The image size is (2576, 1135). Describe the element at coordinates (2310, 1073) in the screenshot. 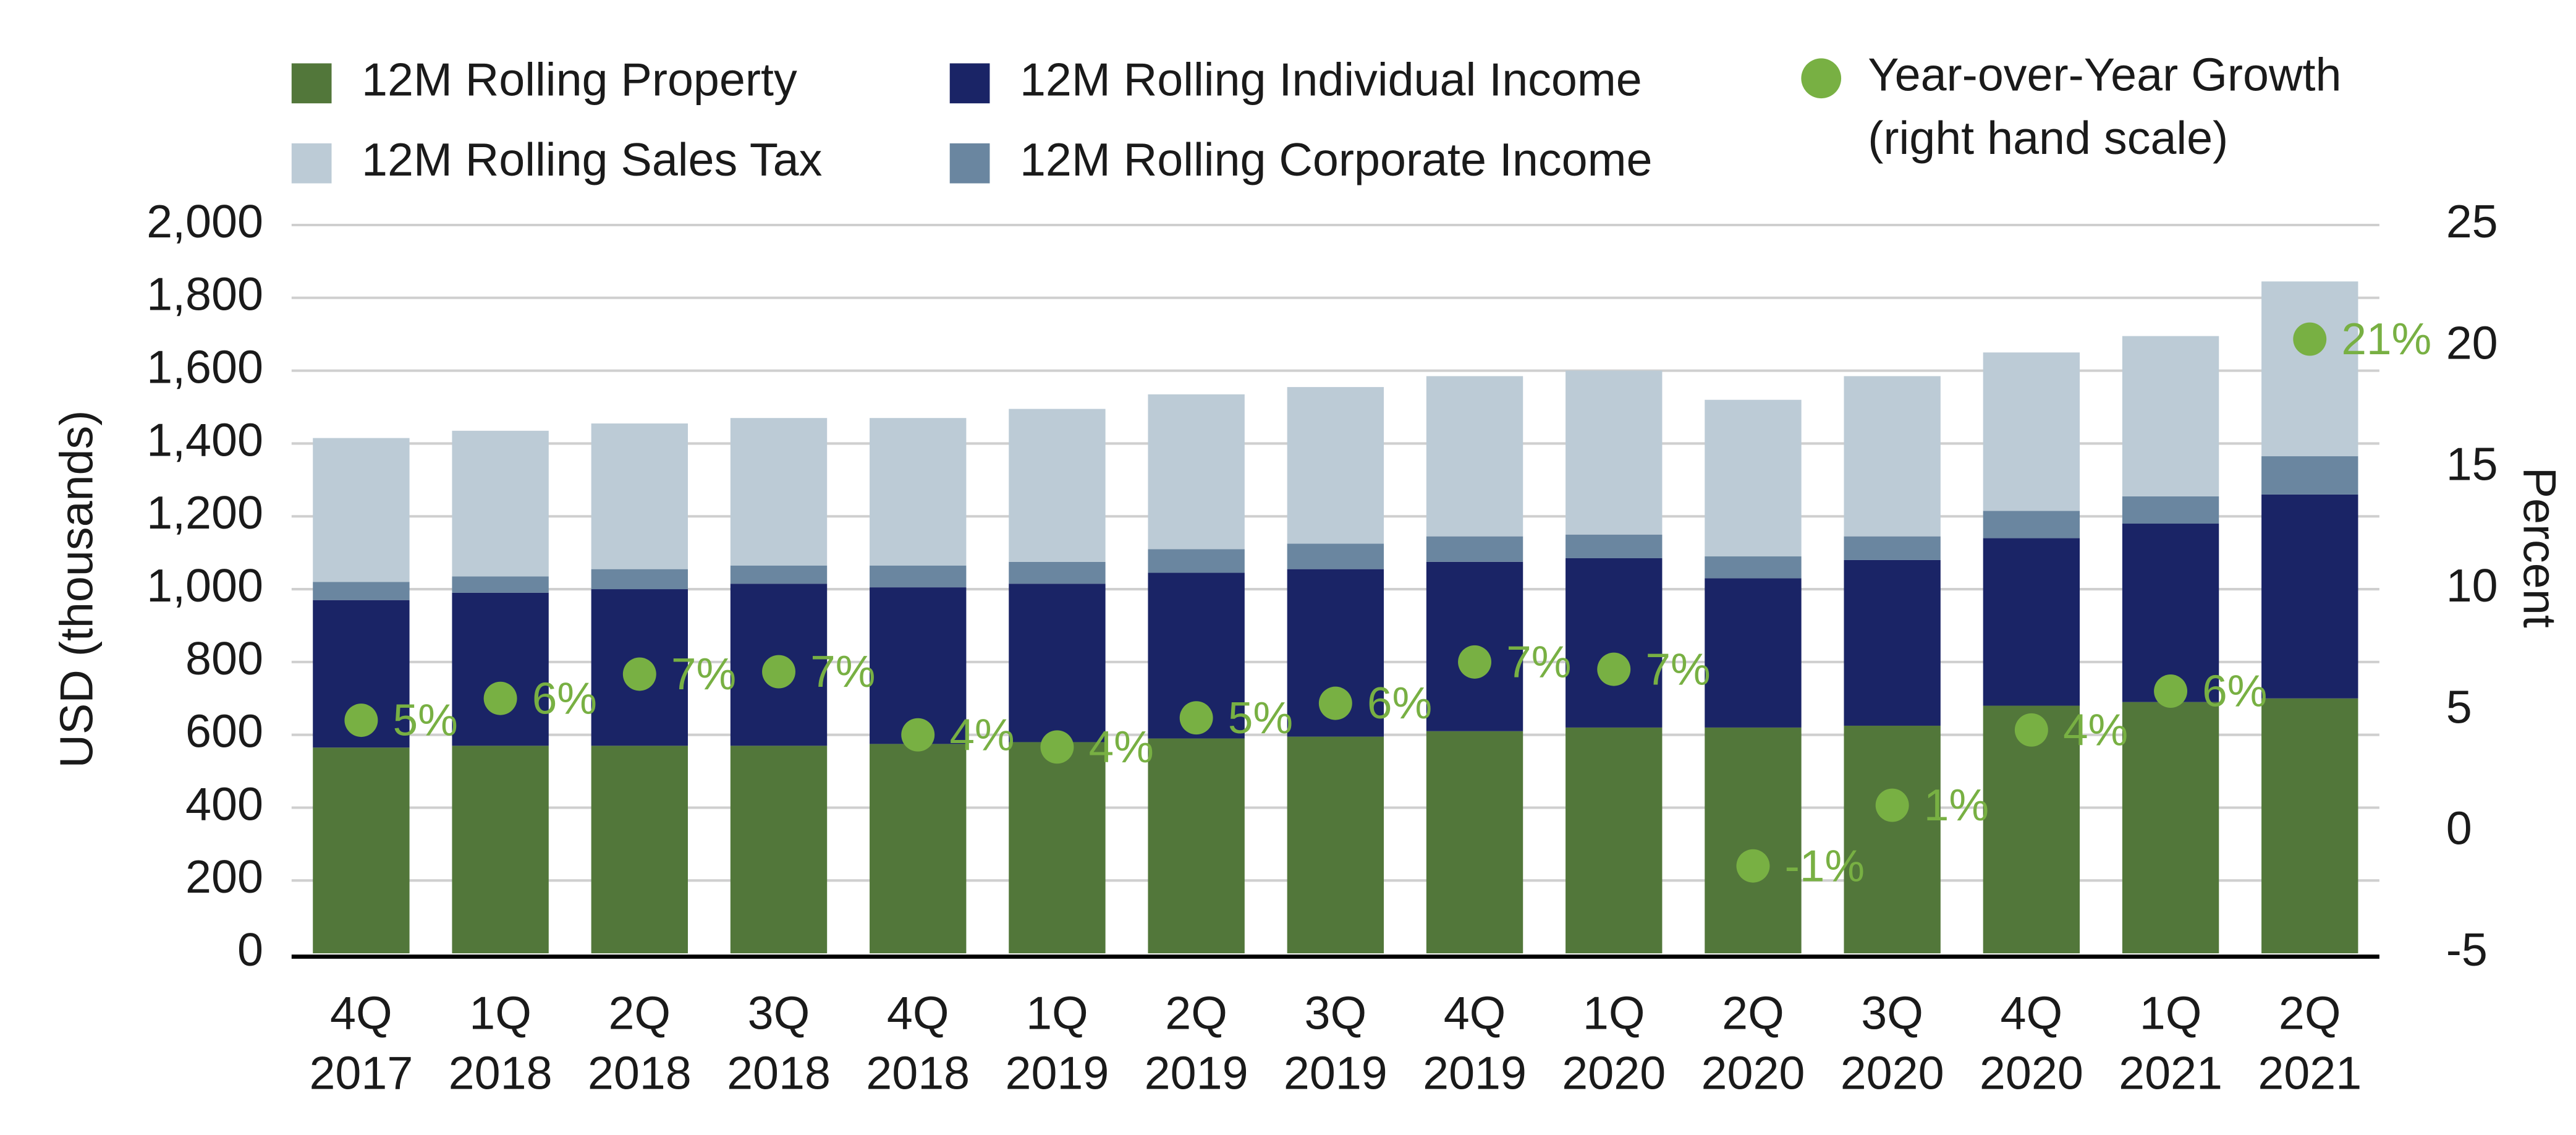

I see `x-tick-label: 2021` at that location.